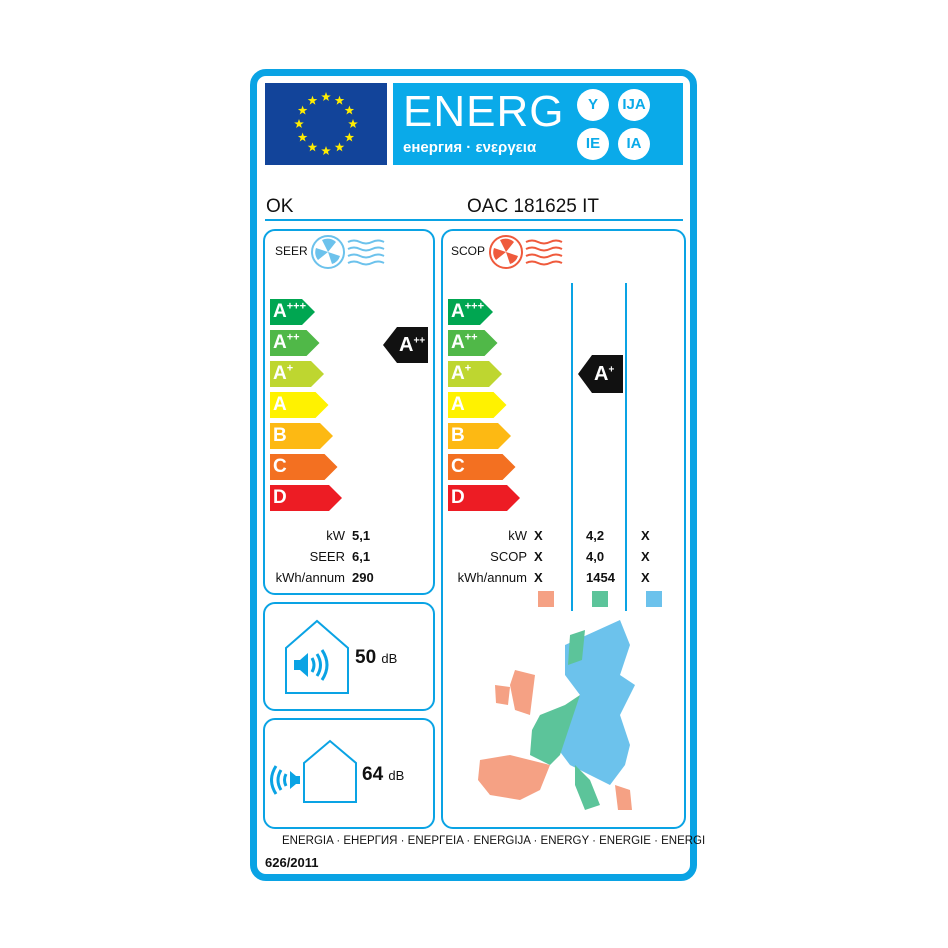 This screenshot has width=948, height=948. What do you see at coordinates (470, 147) in the screenshot?
I see `languages-line: енергия · ενεργεια` at bounding box center [470, 147].